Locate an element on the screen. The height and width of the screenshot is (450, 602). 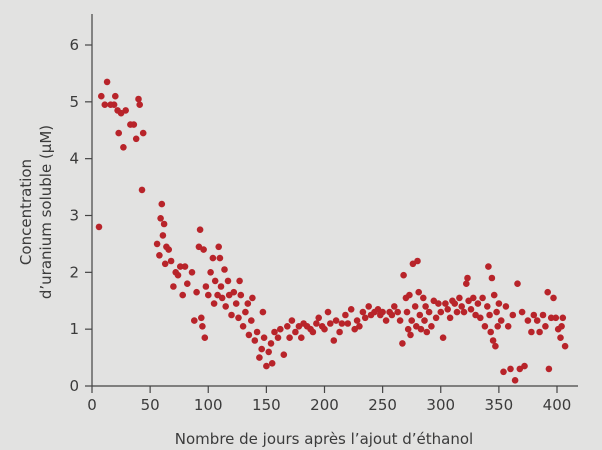
y-tick-label: 1 is located at coordinates (74, 329).